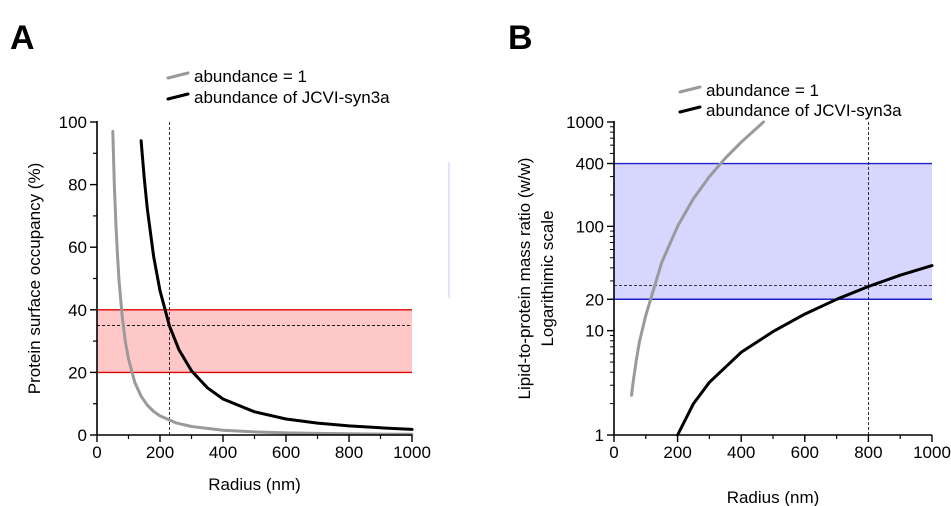 This screenshot has width=951, height=506. I want to click on y-tick-label: 400, so click(590, 164).